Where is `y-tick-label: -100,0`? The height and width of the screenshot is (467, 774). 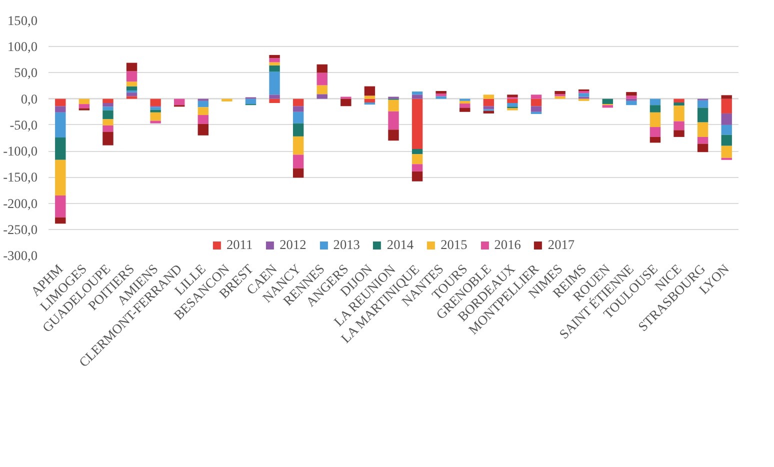 y-tick-label: -100,0 is located at coordinates (20, 151).